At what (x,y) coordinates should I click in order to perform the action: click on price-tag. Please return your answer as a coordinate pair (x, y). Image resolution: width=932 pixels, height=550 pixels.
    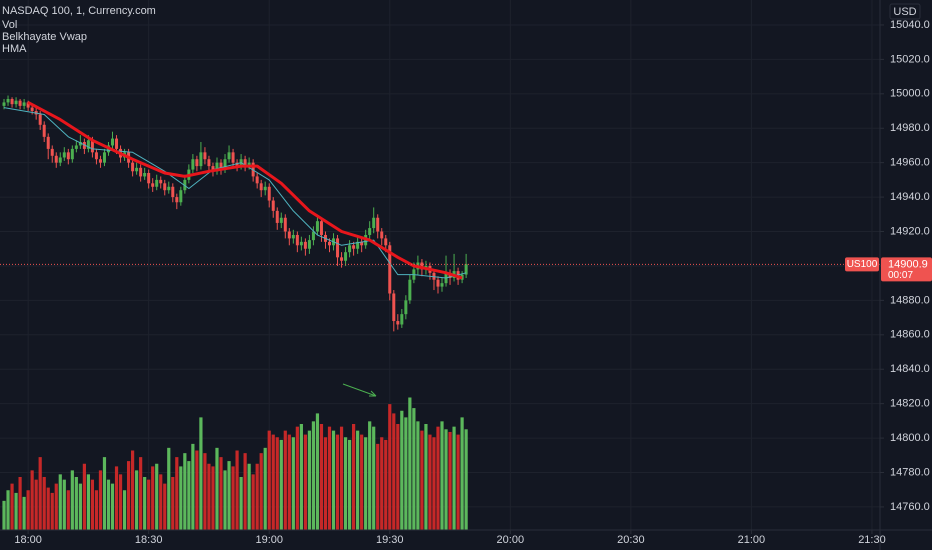
    Looking at the image, I should click on (906, 269).